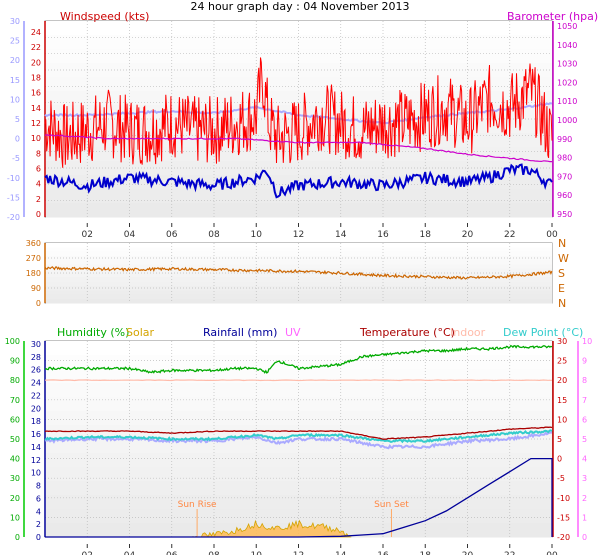 The image size is (600, 559). Describe the element at coordinates (36, 47) in the screenshot. I see `wind-tick-label: 22` at that location.